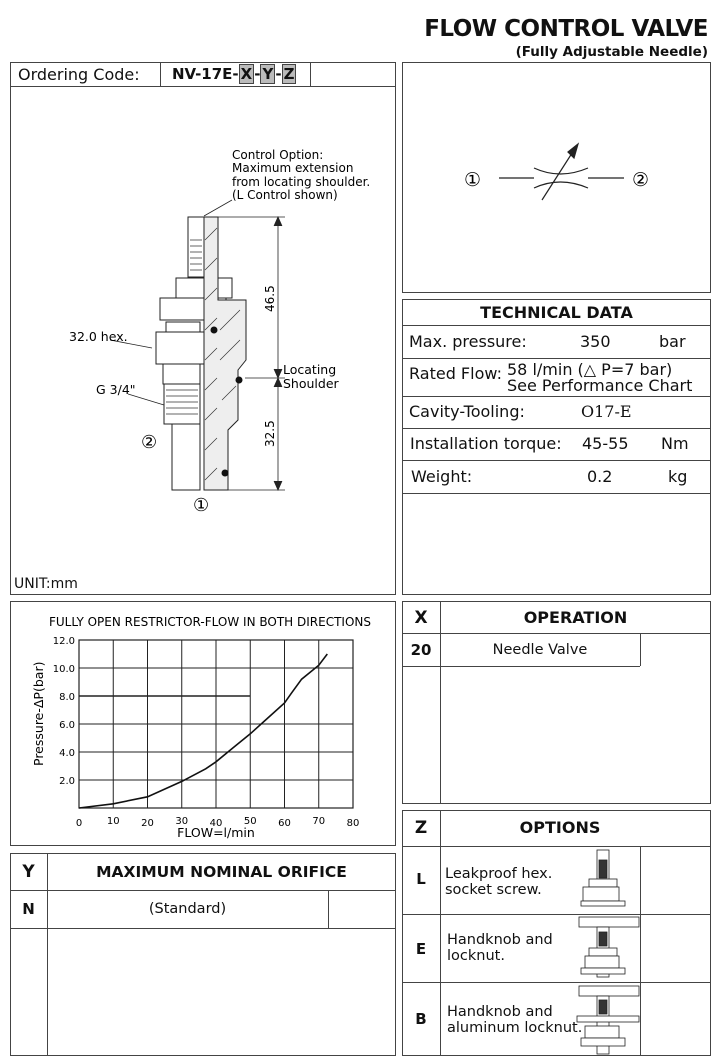  I want to click on page-title: FLOW CONTROL VALVE, so click(566, 29).